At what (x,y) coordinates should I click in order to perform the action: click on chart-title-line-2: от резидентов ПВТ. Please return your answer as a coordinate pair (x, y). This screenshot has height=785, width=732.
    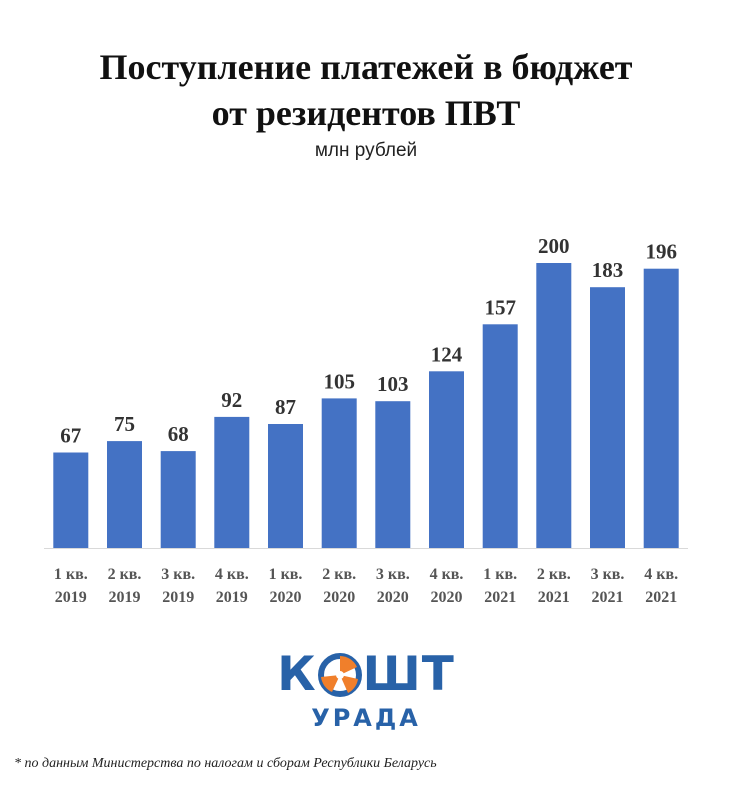
    Looking at the image, I should click on (366, 113).